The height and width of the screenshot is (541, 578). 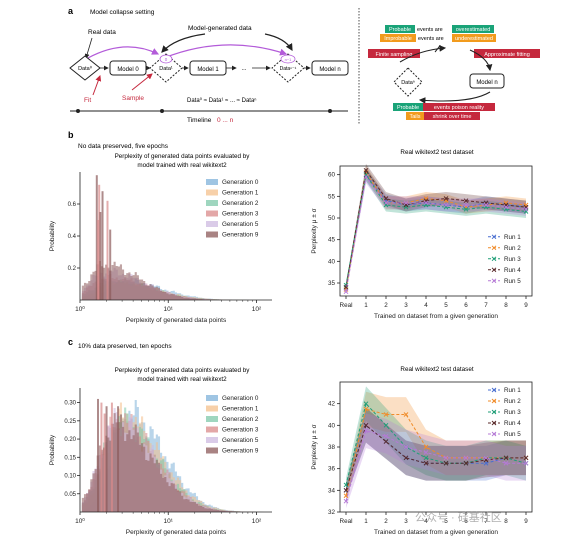 I want to click on sample-label: Sample, so click(x=133, y=98).